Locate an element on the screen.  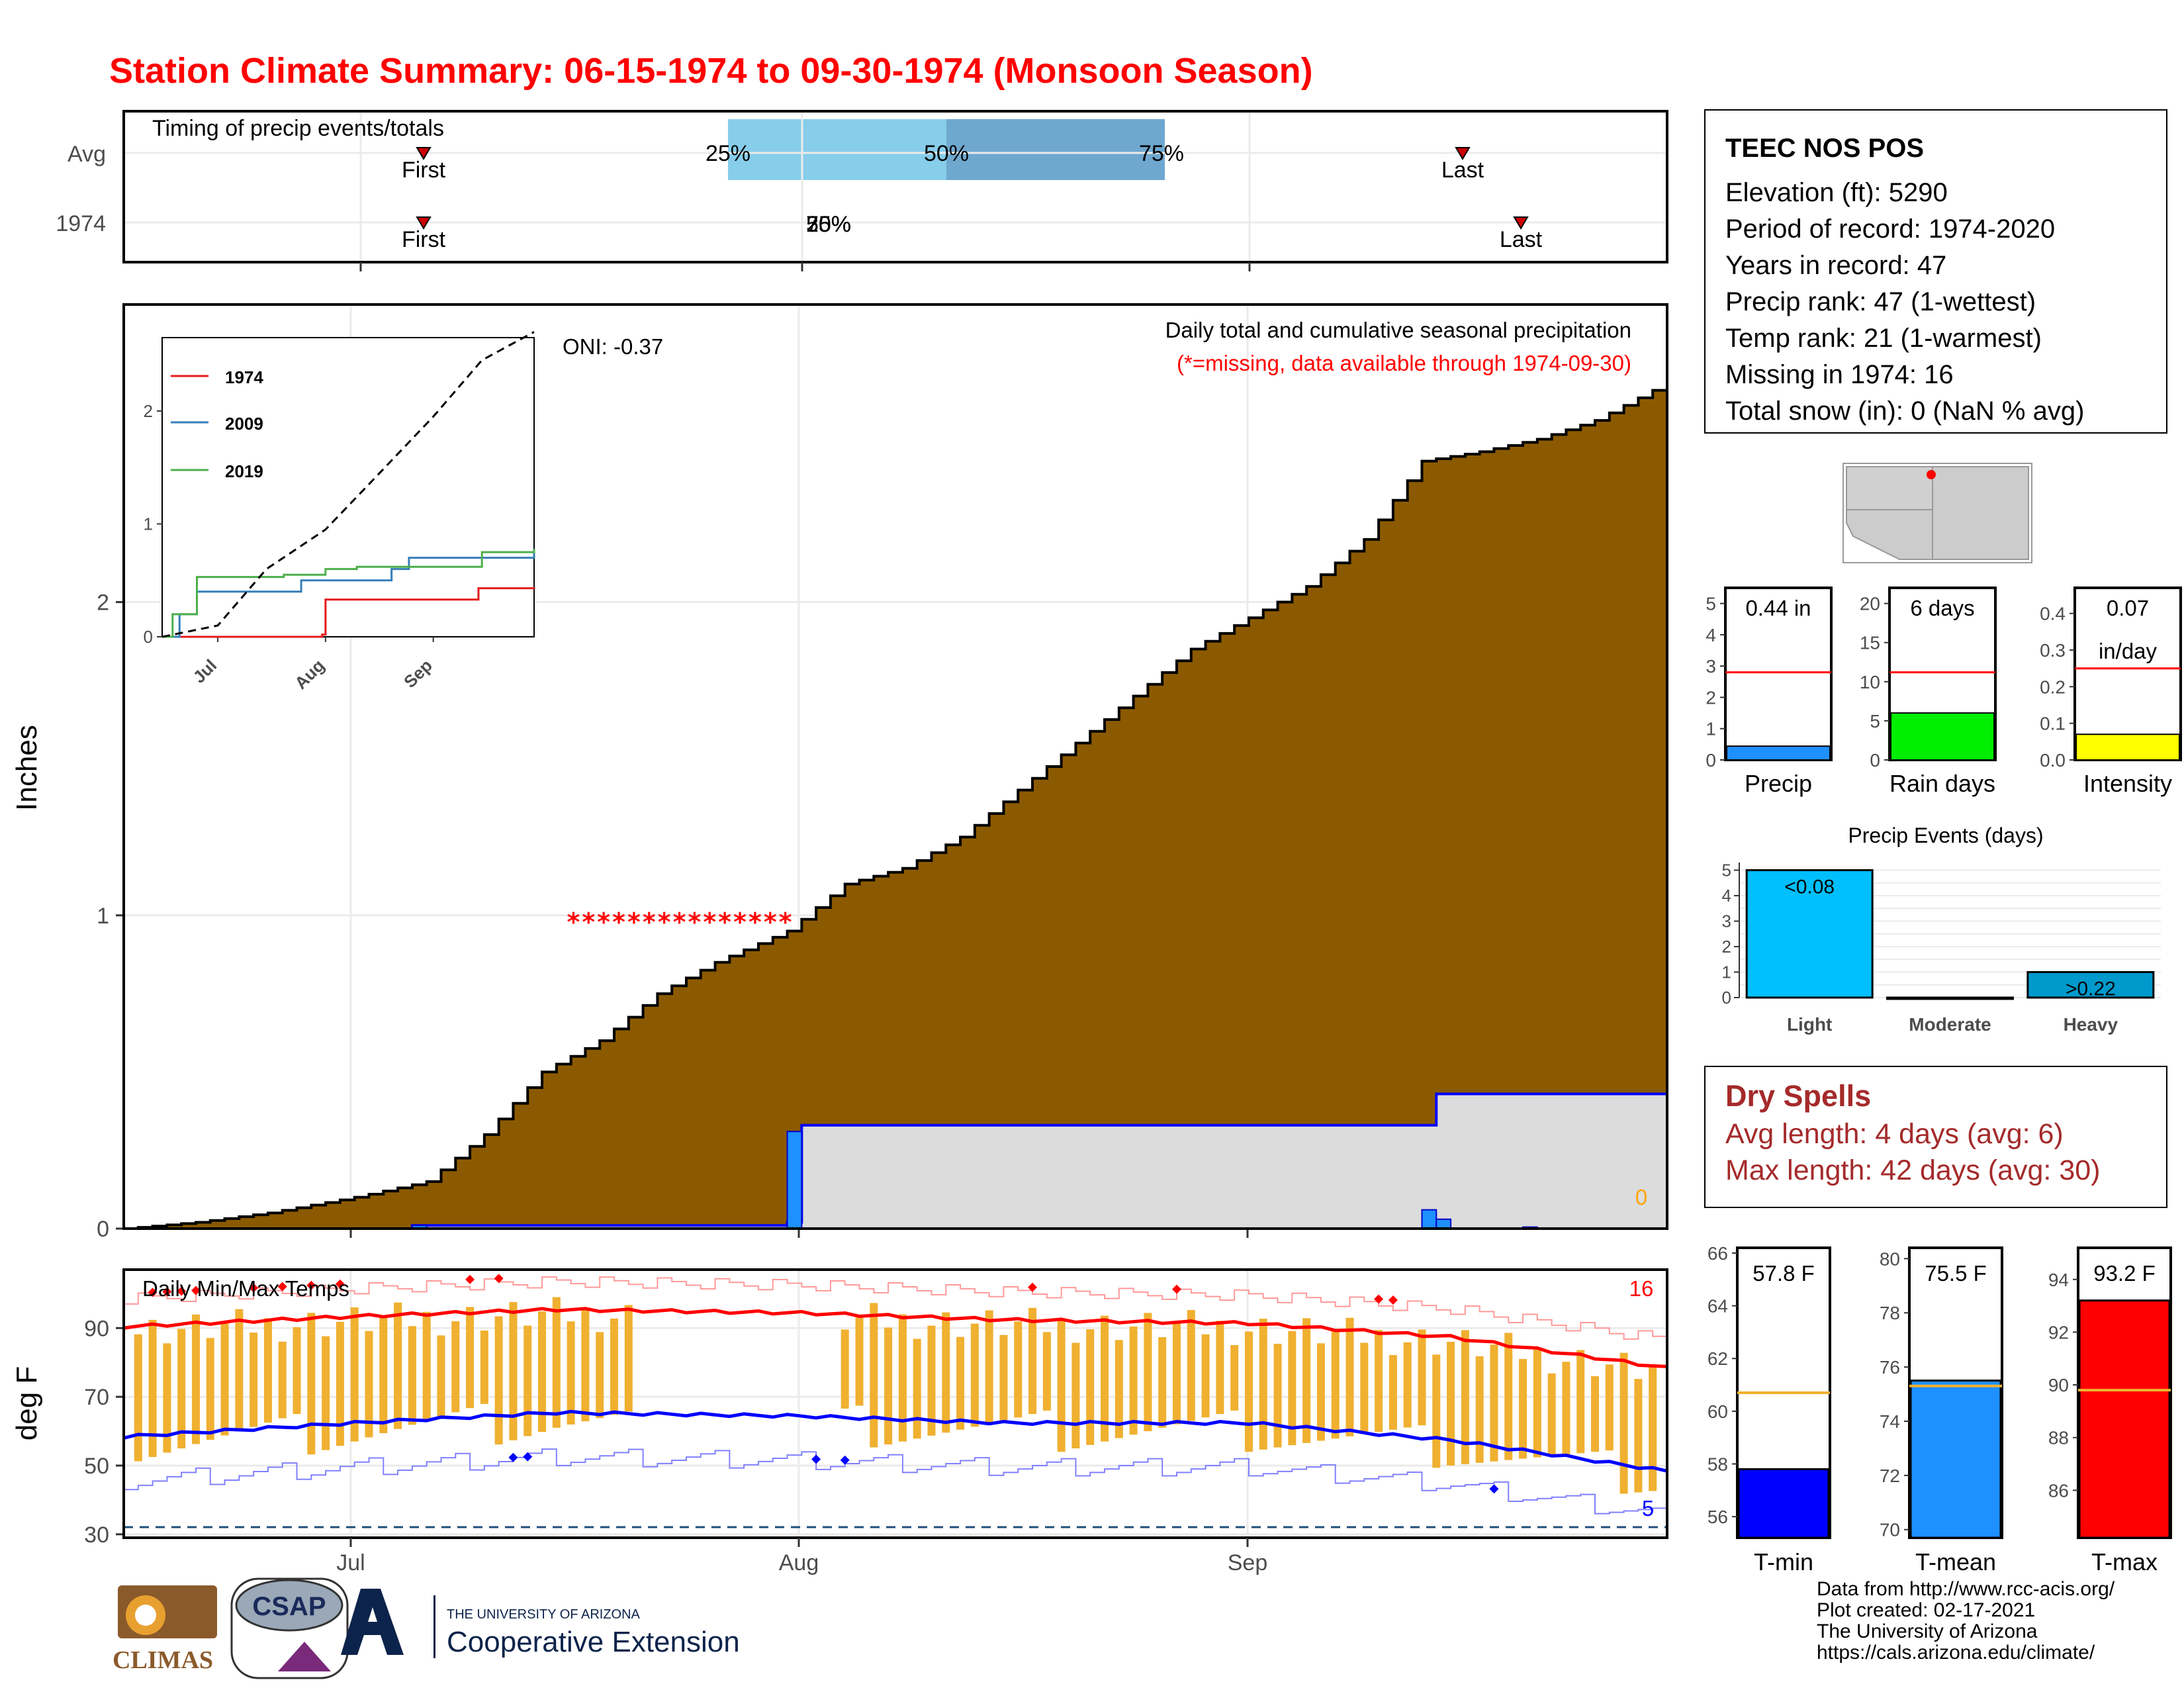
temp-summary-label: 75.5 F is located at coordinates (1956, 1273).